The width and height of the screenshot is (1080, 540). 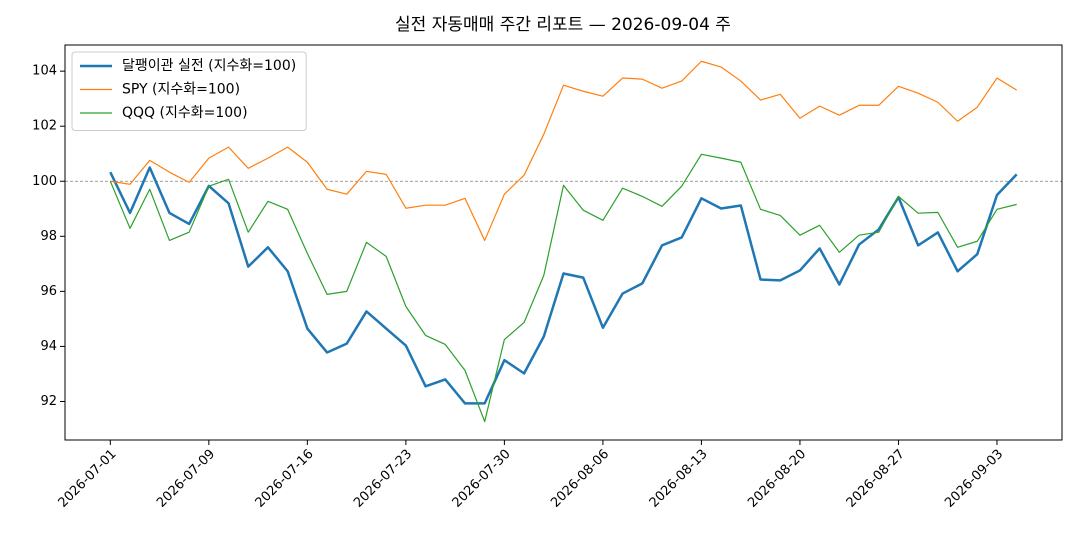 I want to click on chart-title: 실전 자동매매 주간 리포트 — 2026-09-04 주, so click(x=563, y=25).